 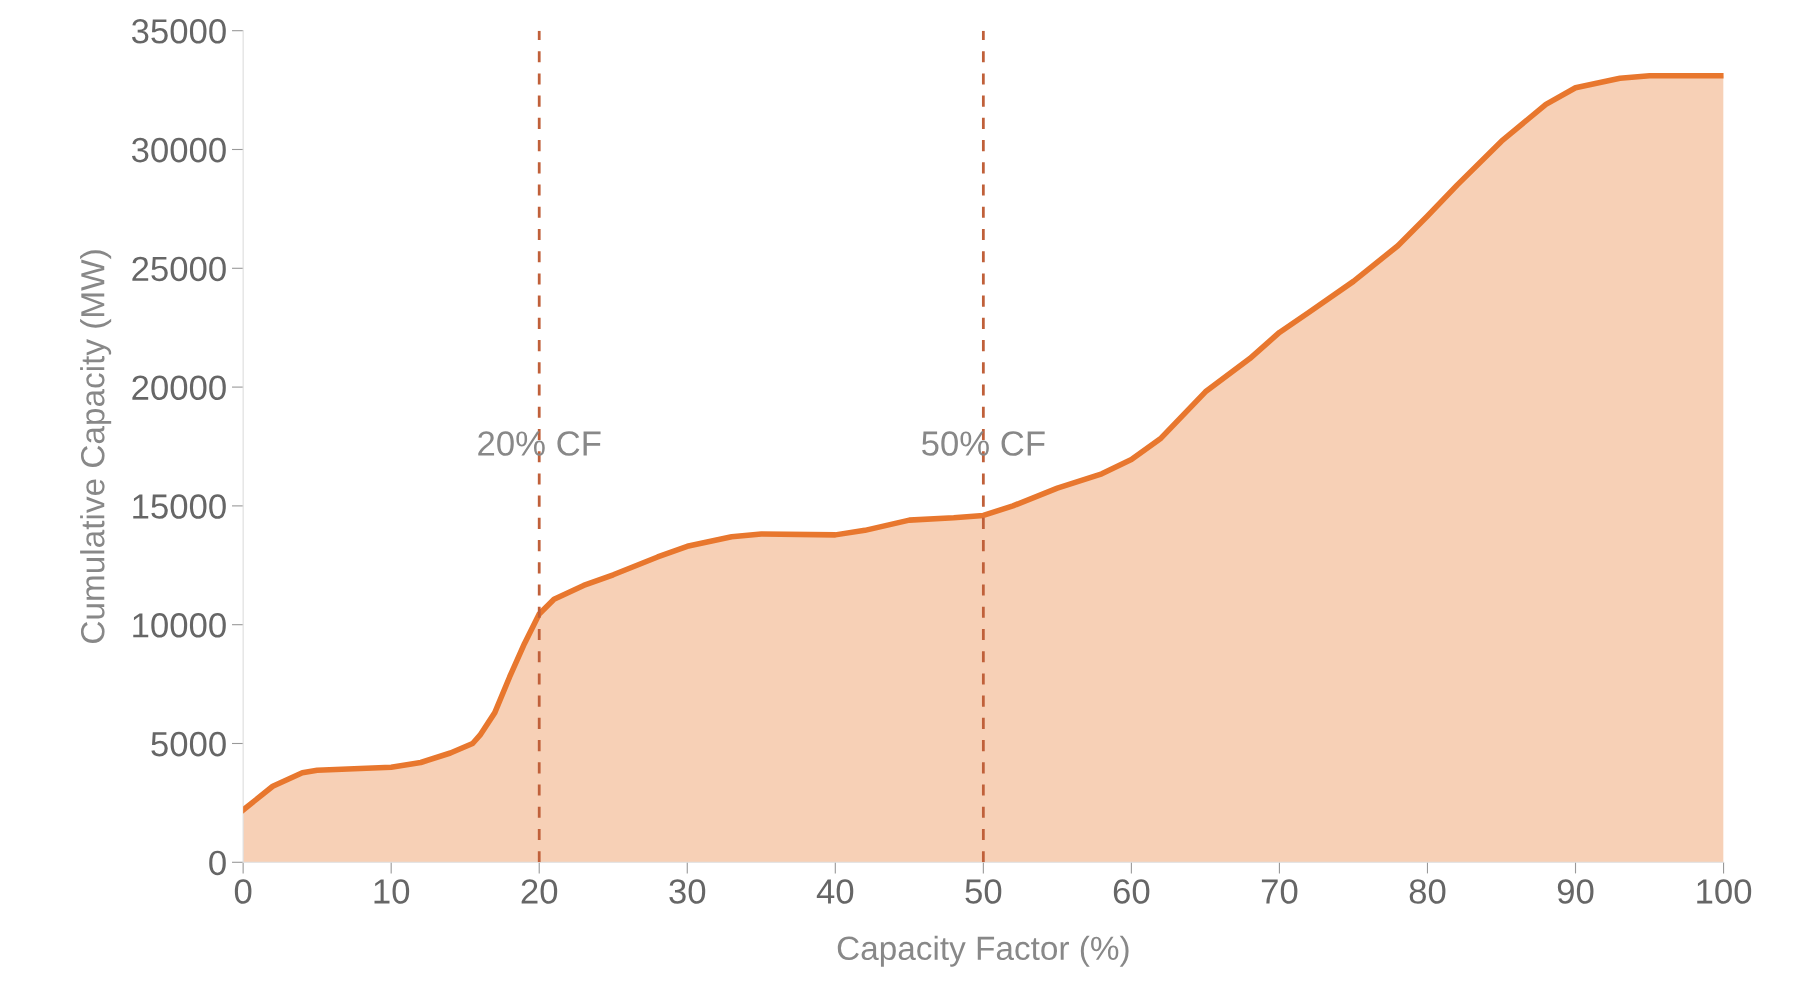 What do you see at coordinates (179, 269) in the screenshot?
I see `y-tick-label: 25000` at bounding box center [179, 269].